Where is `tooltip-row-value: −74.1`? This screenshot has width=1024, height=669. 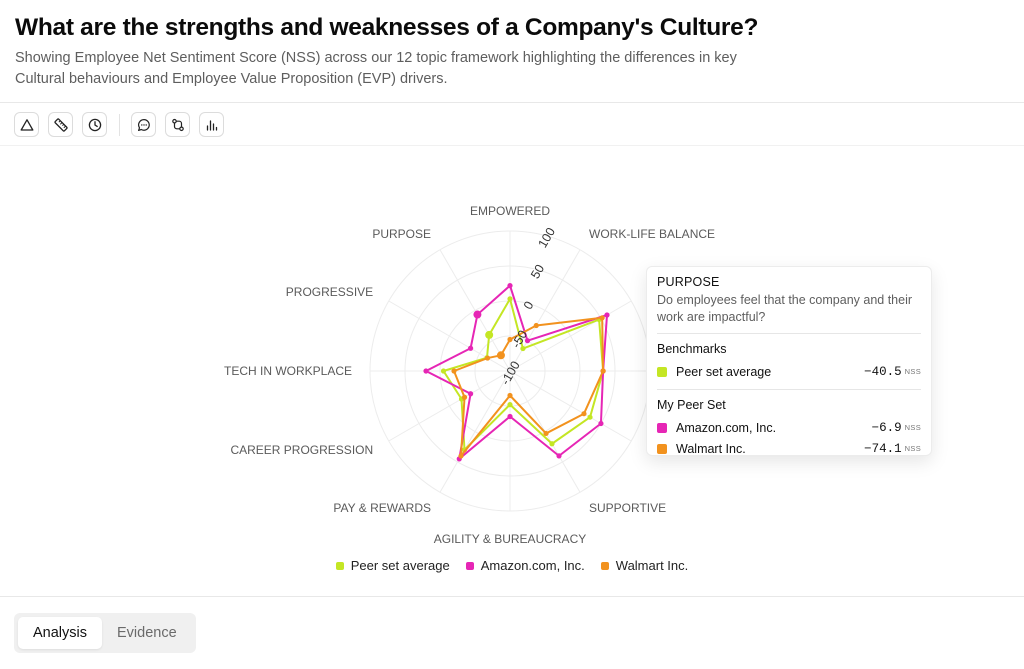
tooltip-row-value: −74.1 is located at coordinates (883, 448).